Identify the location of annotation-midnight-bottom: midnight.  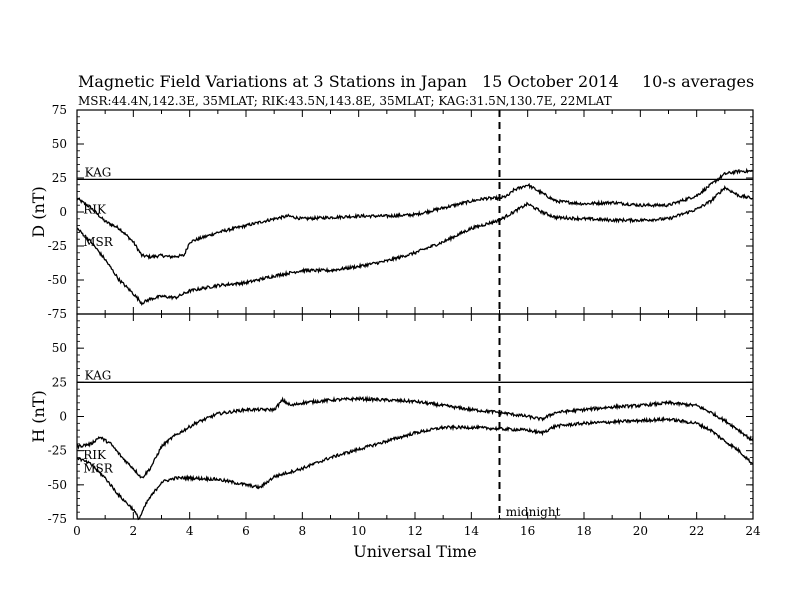
(533, 512).